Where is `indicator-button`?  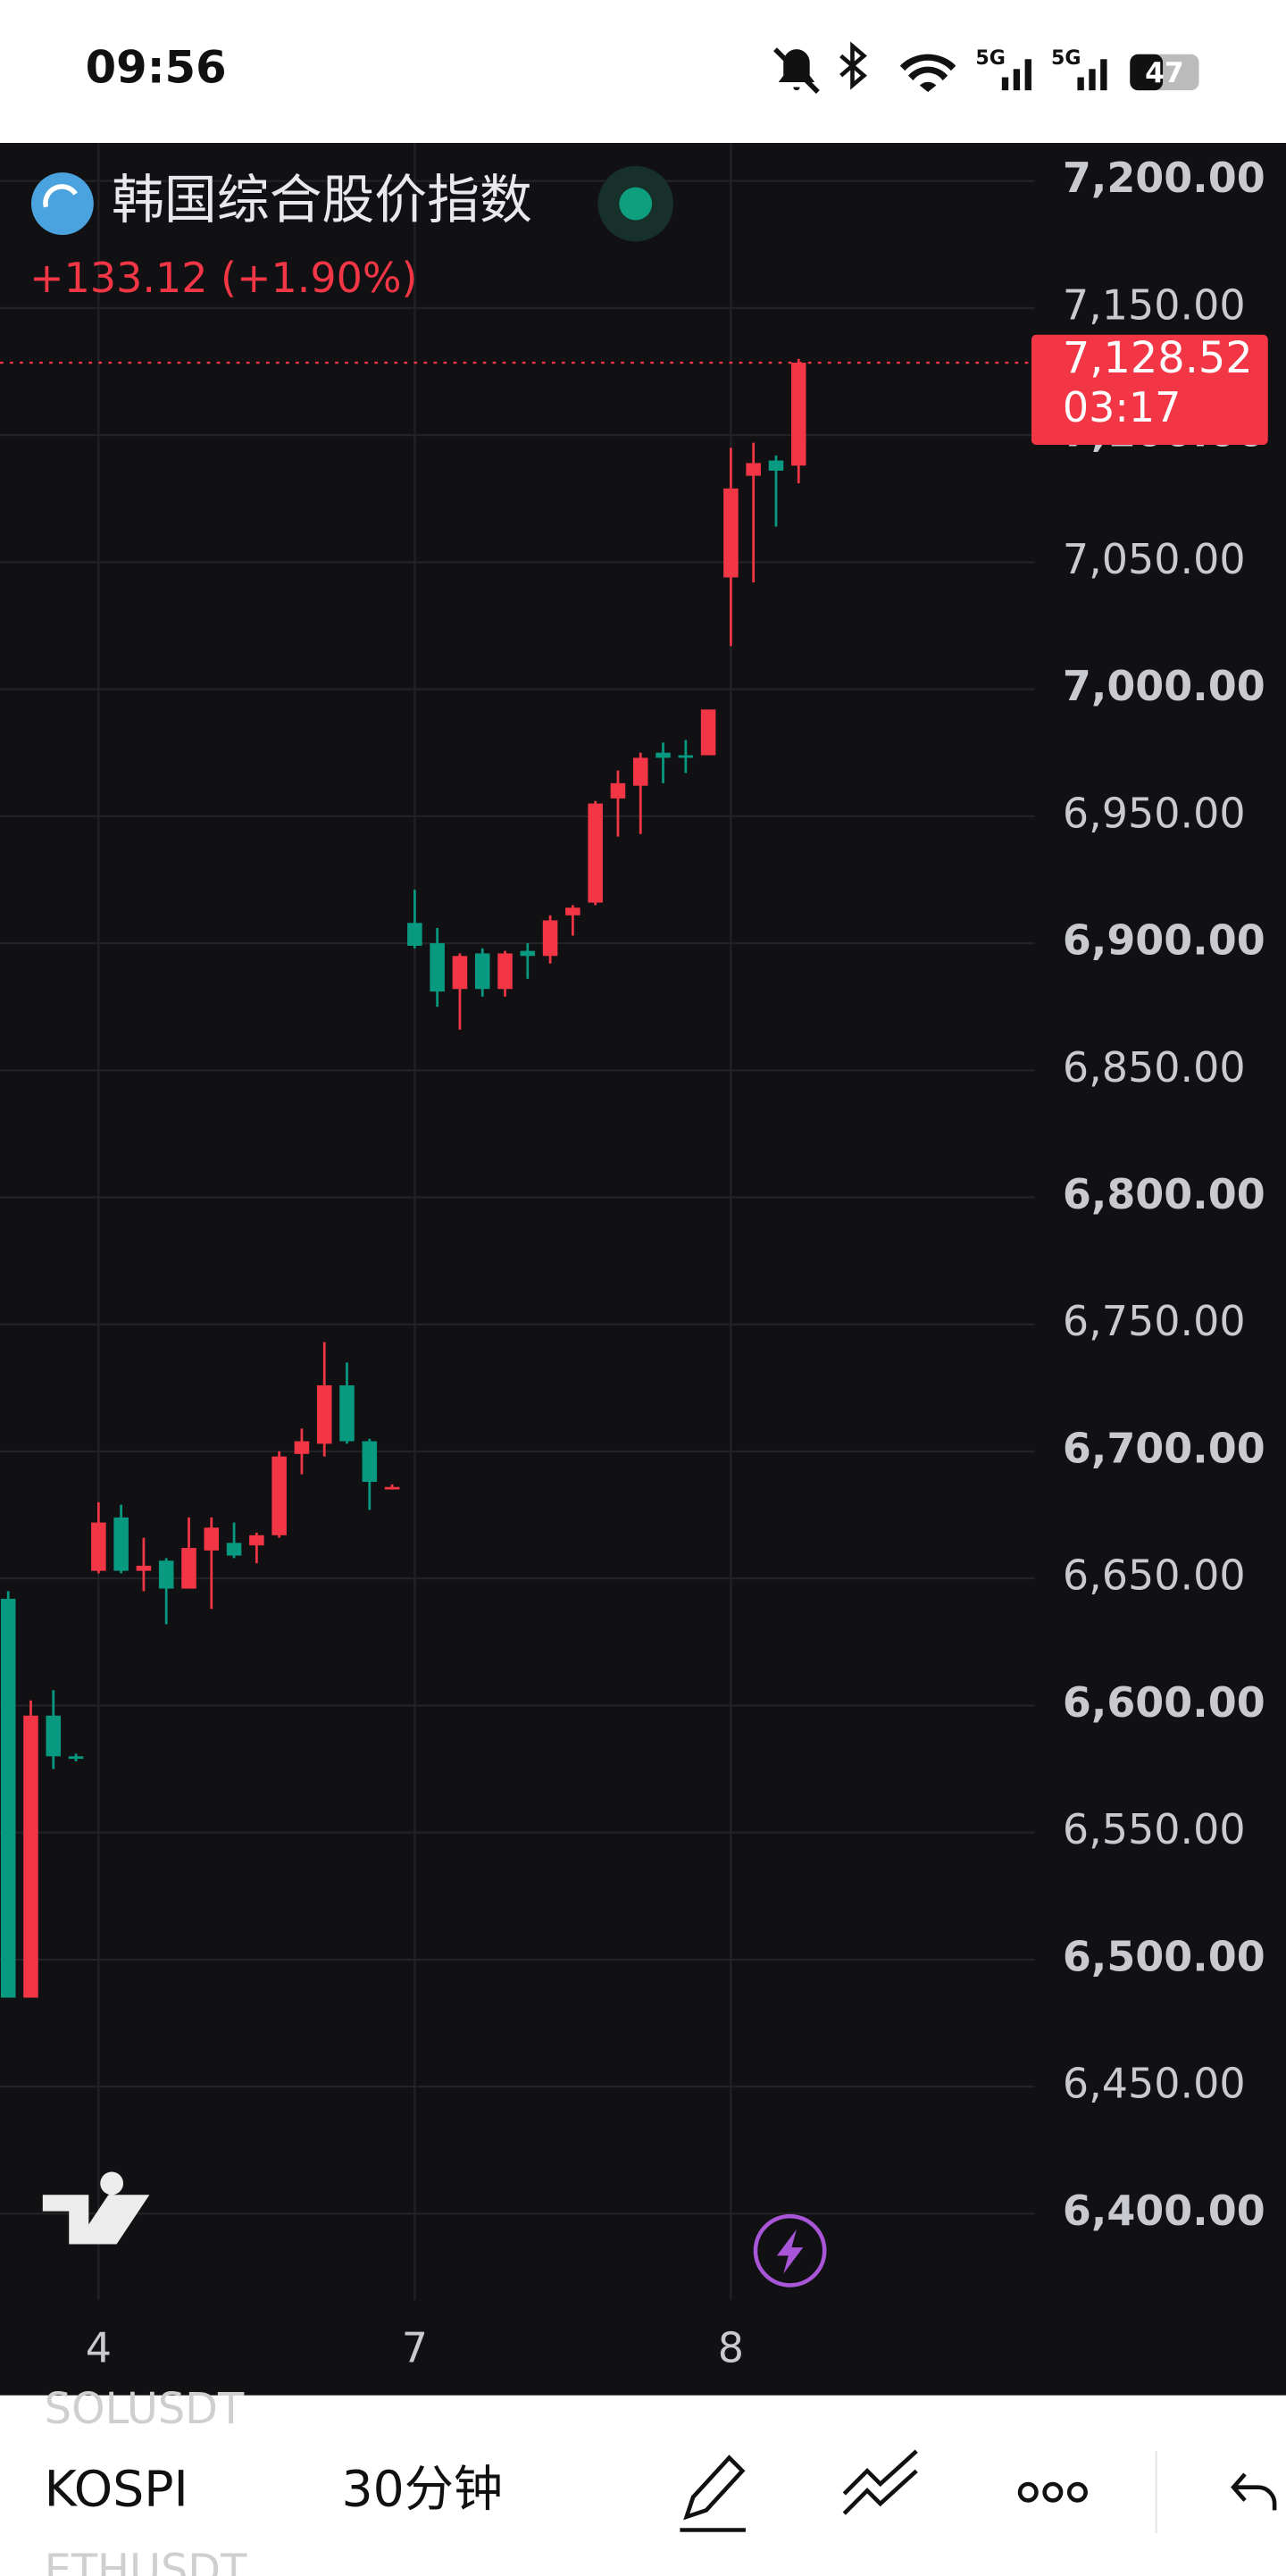 indicator-button is located at coordinates (880, 2482).